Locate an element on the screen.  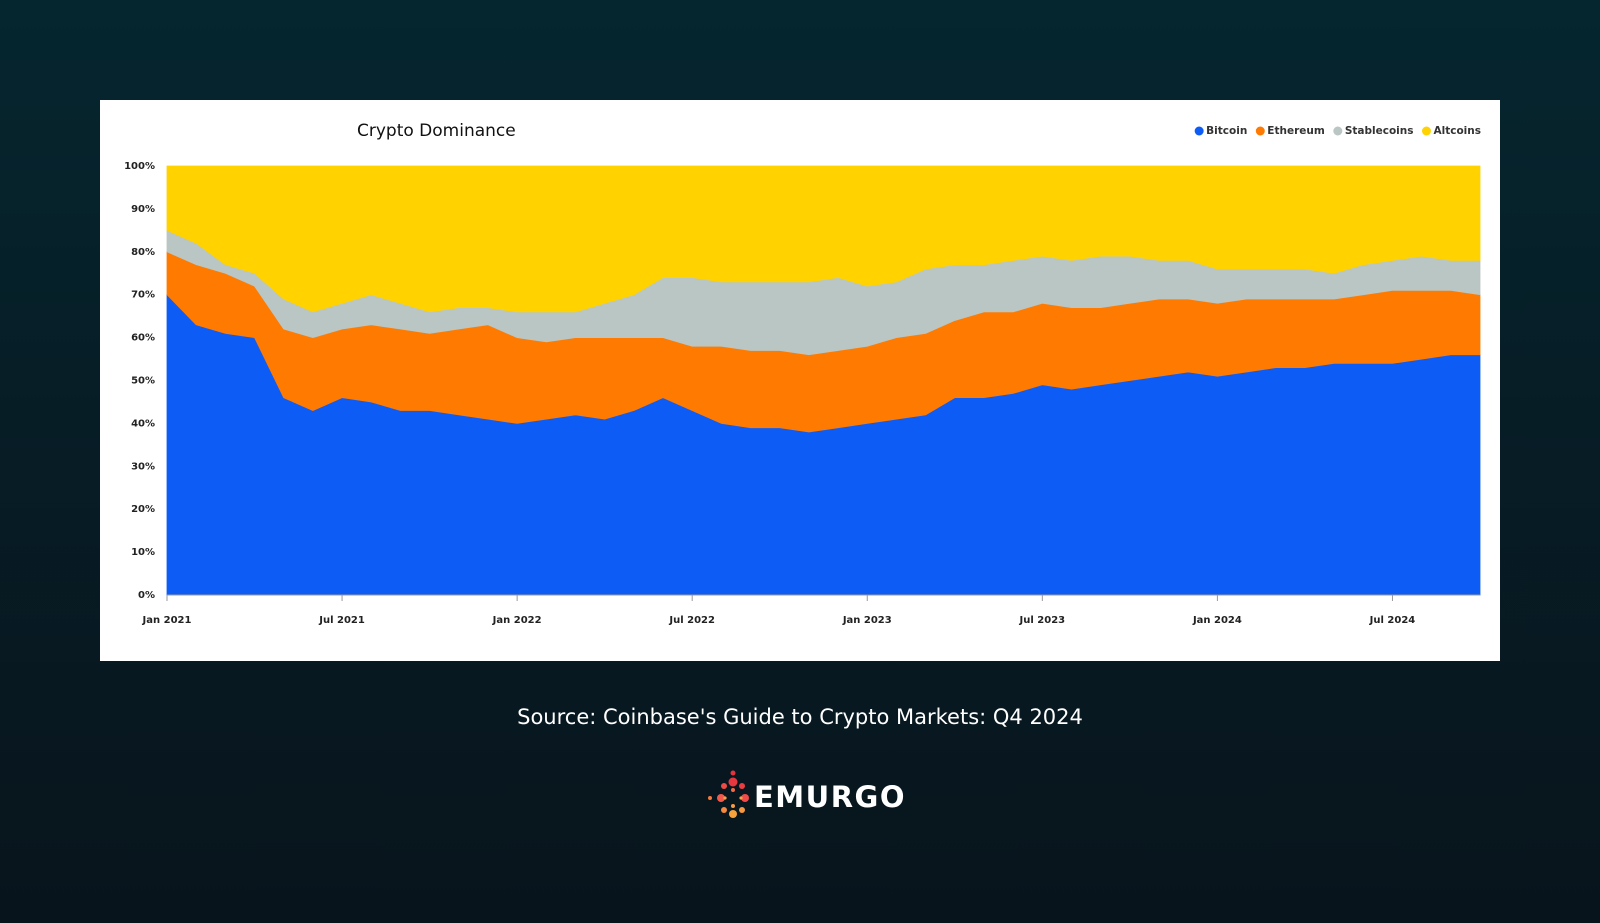
y-tick-label: 100% is located at coordinates (139, 166).